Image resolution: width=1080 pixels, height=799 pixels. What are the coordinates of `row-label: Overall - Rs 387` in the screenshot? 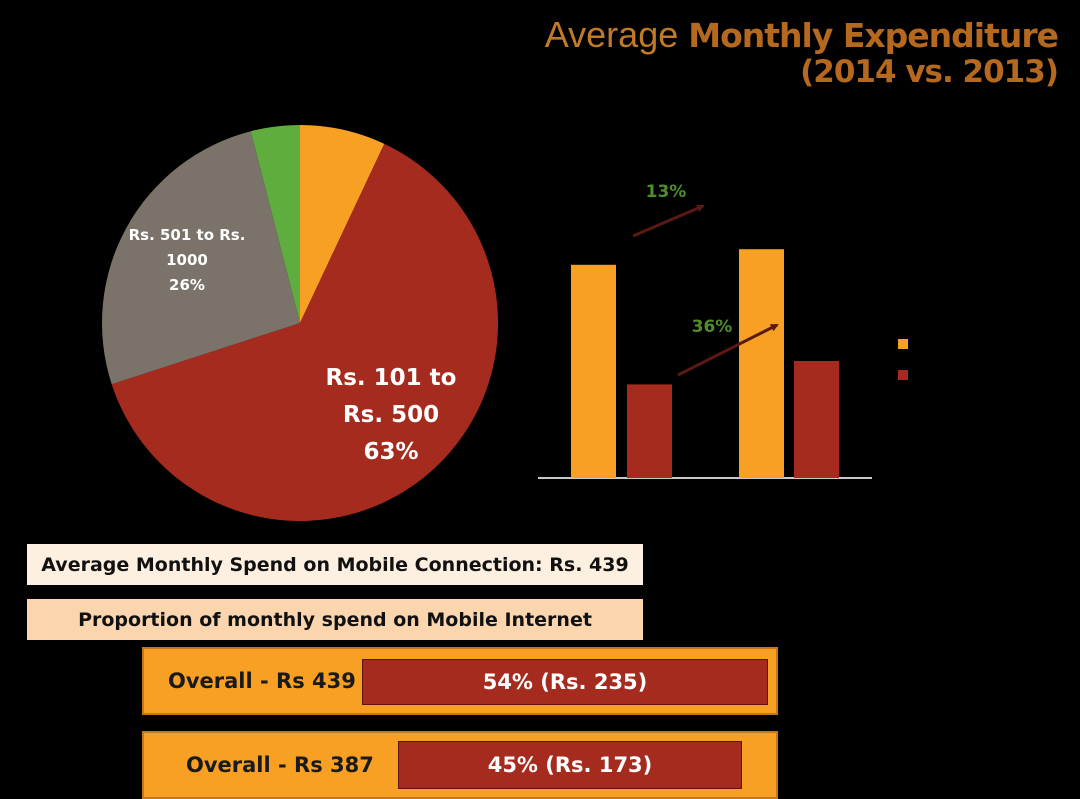 It's located at (280, 765).